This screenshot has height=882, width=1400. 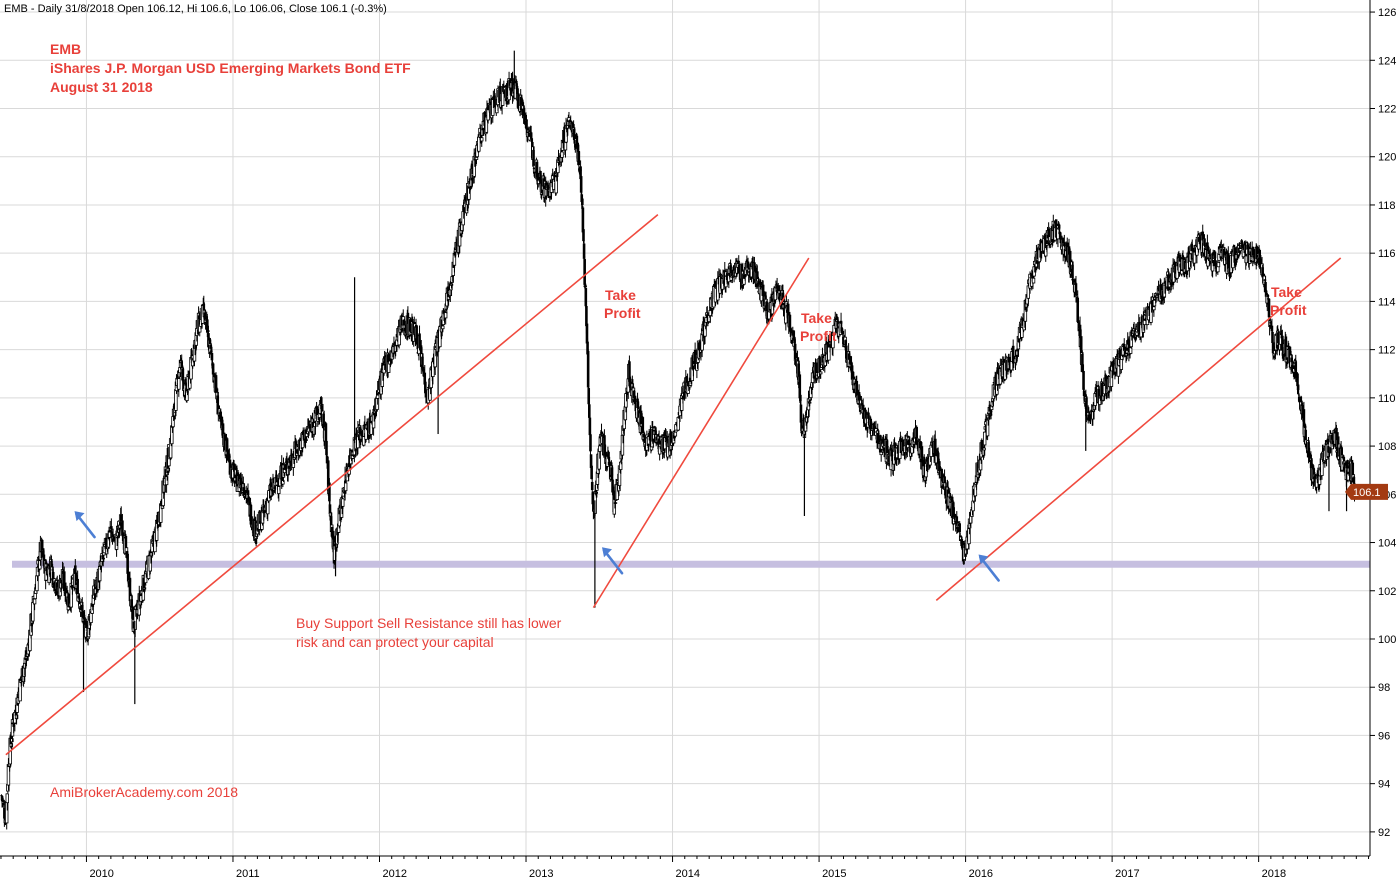 I want to click on y-tick-label: 98, so click(x=1384, y=688).